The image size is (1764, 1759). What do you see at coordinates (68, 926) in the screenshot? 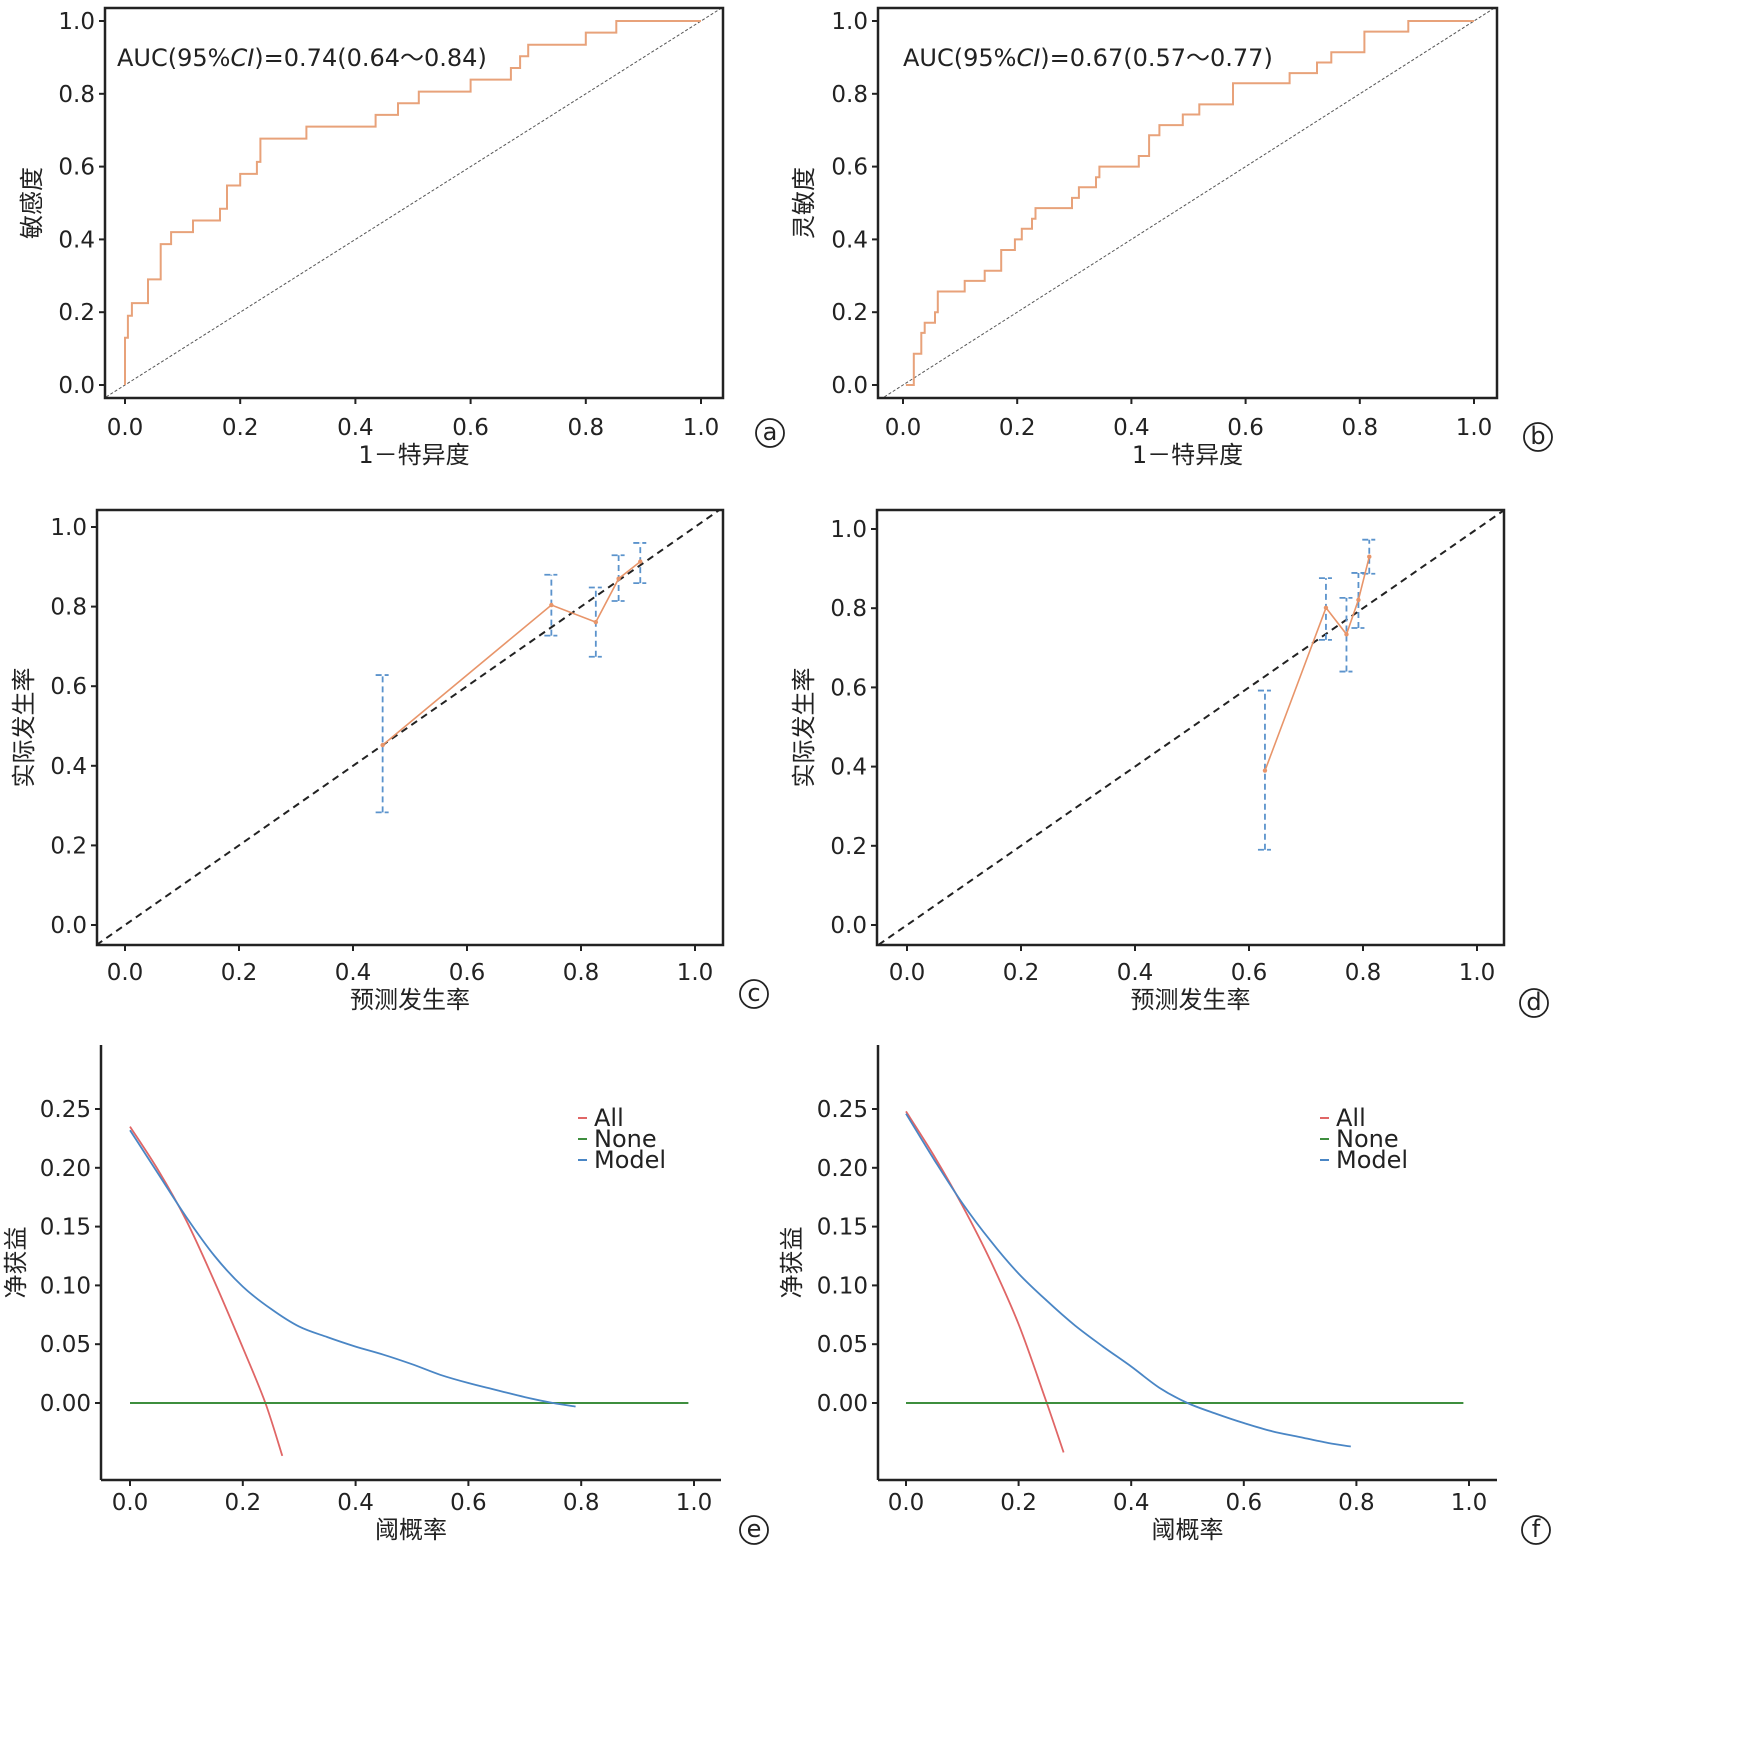
I see `y-tick-label: 0.0` at bounding box center [68, 926].